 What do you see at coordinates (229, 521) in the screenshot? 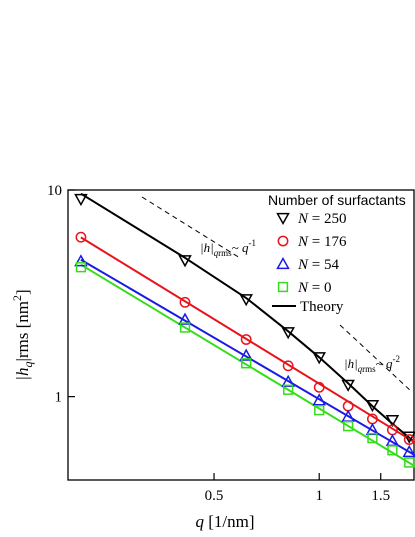
I see `x-label-unit: [1/nm]` at bounding box center [229, 521].